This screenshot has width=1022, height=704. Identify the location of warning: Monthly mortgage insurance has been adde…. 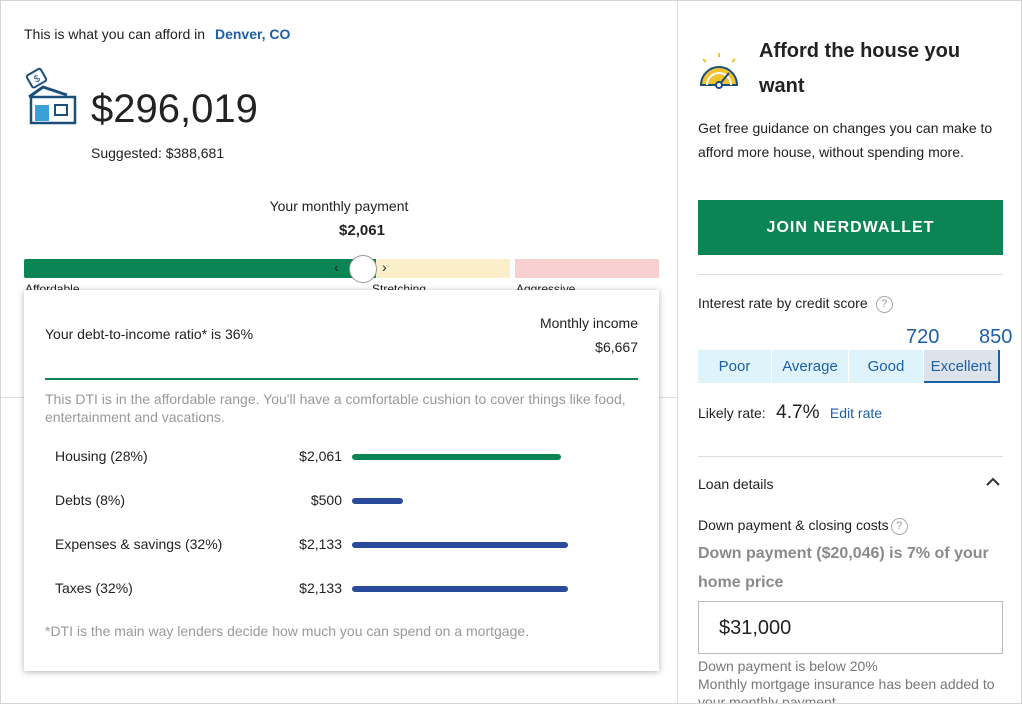
(846, 690).